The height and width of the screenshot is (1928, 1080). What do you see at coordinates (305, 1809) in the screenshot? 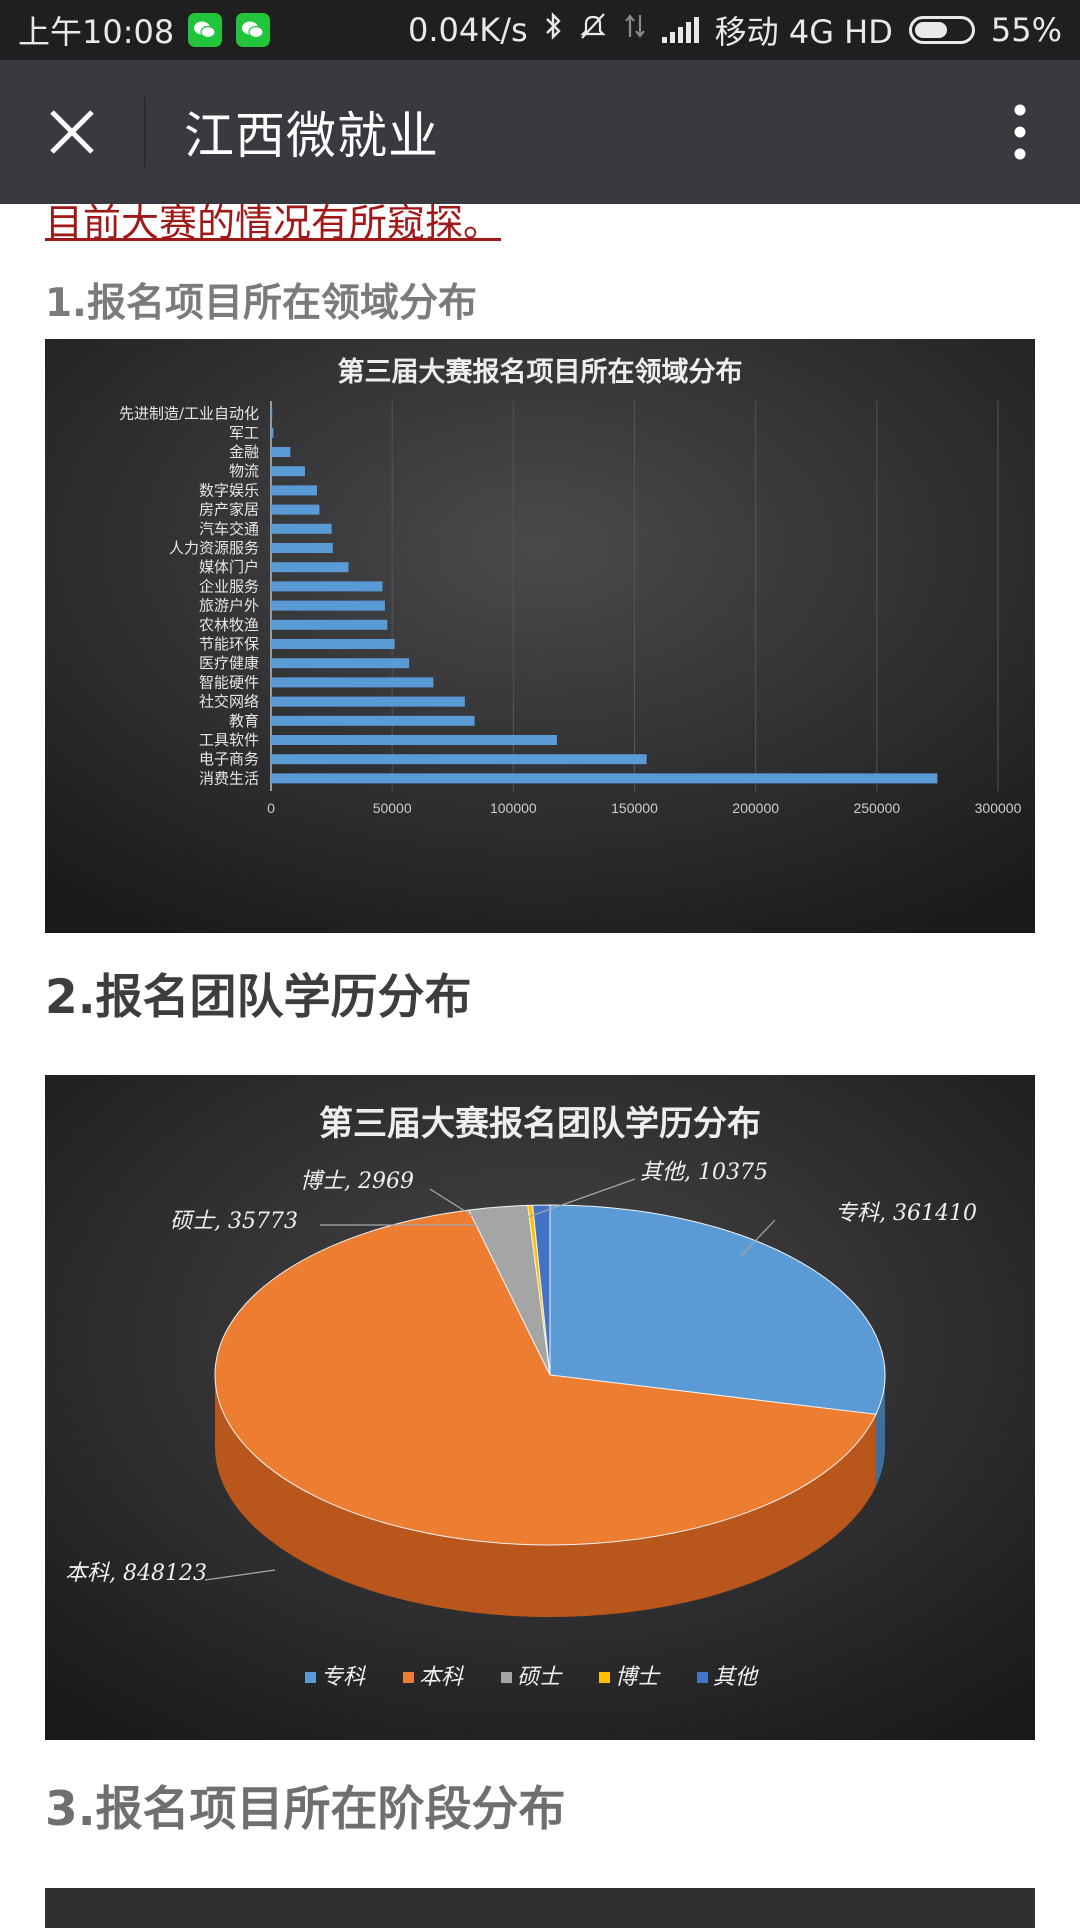
I see `section-heading-3: 3.报名项目所在阶段分布` at bounding box center [305, 1809].